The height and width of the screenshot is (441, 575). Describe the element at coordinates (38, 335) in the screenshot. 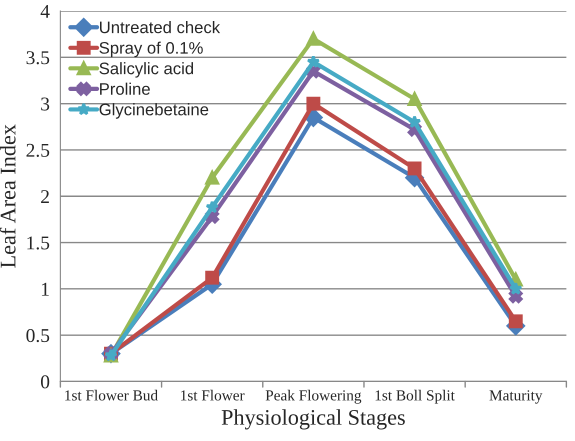

I see `y-tick-label: 0.5` at that location.